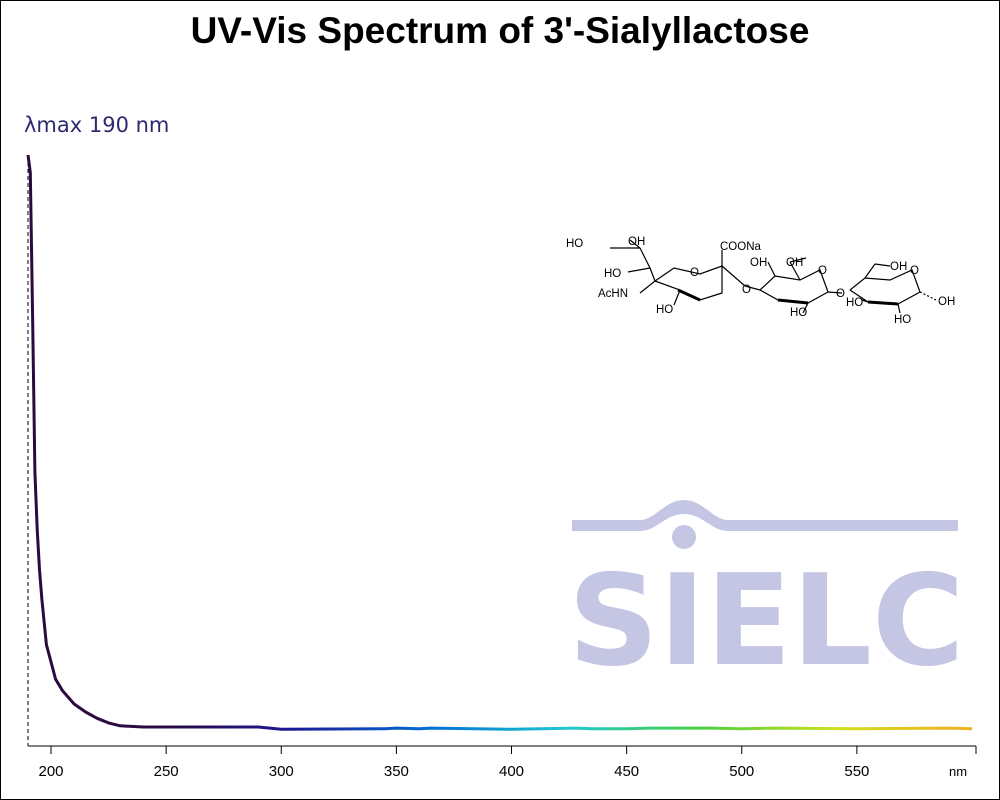 The width and height of the screenshot is (1000, 800). I want to click on x-tick-label: 450, so click(626, 771).